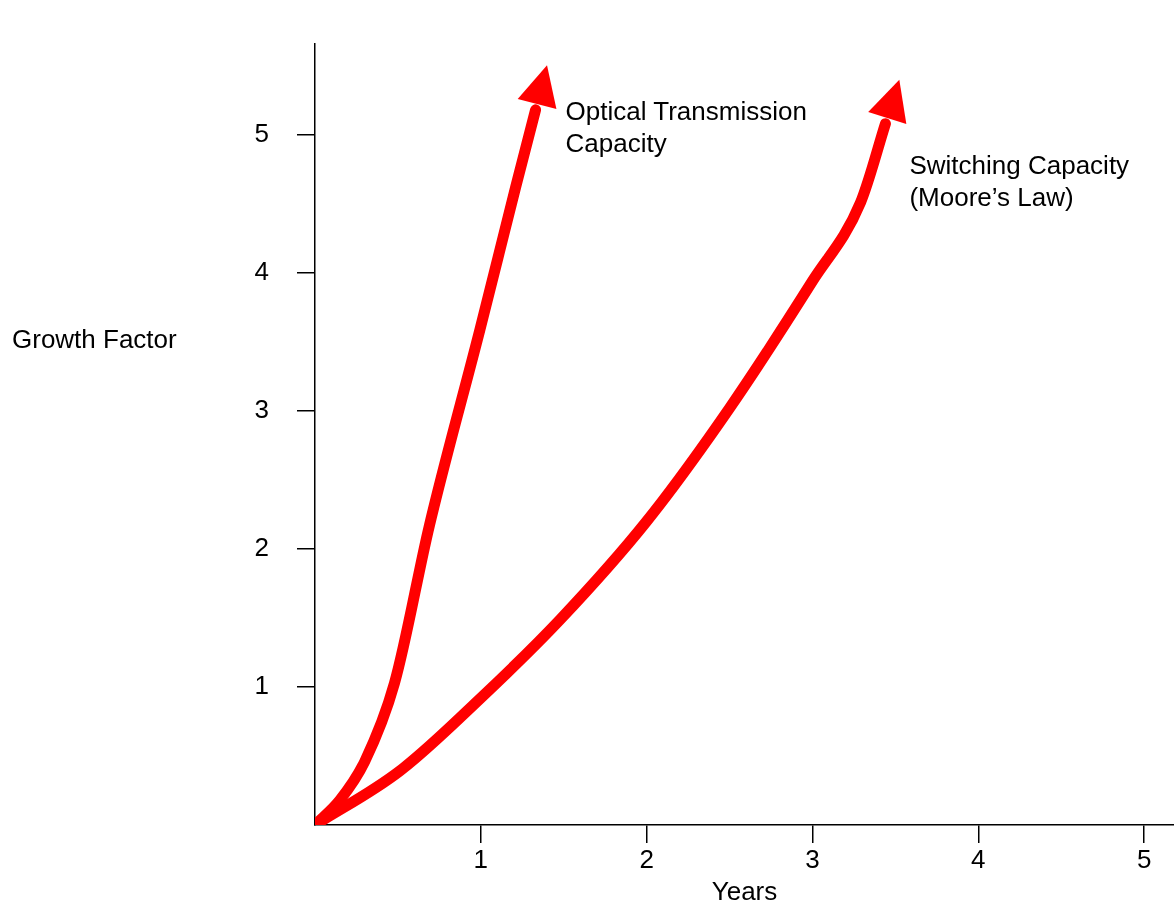  What do you see at coordinates (95, 338) in the screenshot?
I see `y-axis-title: Growth Factor` at bounding box center [95, 338].